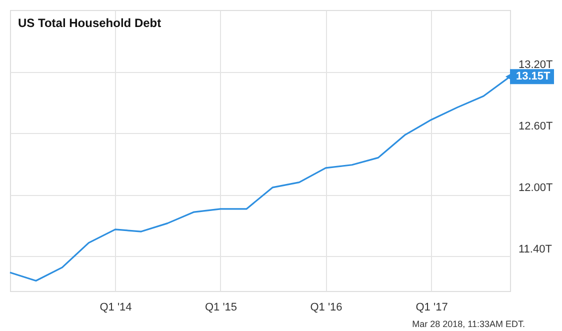  Describe the element at coordinates (536, 188) in the screenshot. I see `y-tick-label: 12.00T` at that location.